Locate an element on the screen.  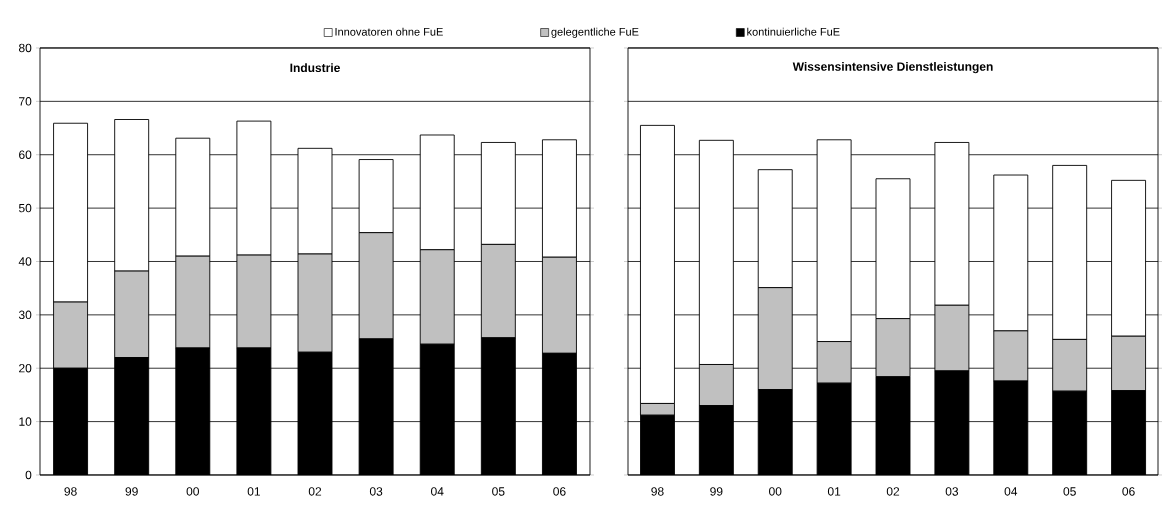
legend-label: Innovatoren ohne FuE is located at coordinates (389, 31).